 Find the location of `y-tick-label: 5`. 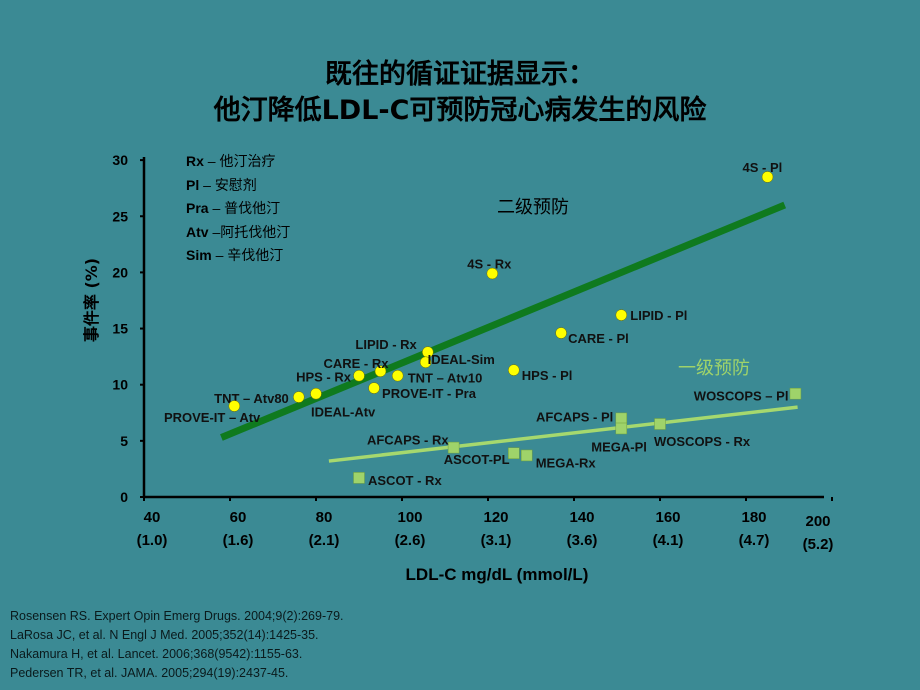

y-tick-label: 5 is located at coordinates (124, 441).